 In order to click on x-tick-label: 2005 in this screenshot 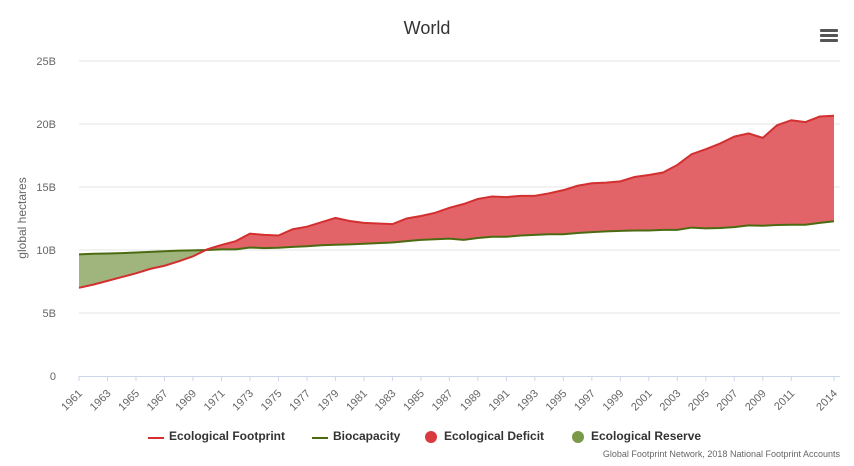, I will do `click(699, 401)`.